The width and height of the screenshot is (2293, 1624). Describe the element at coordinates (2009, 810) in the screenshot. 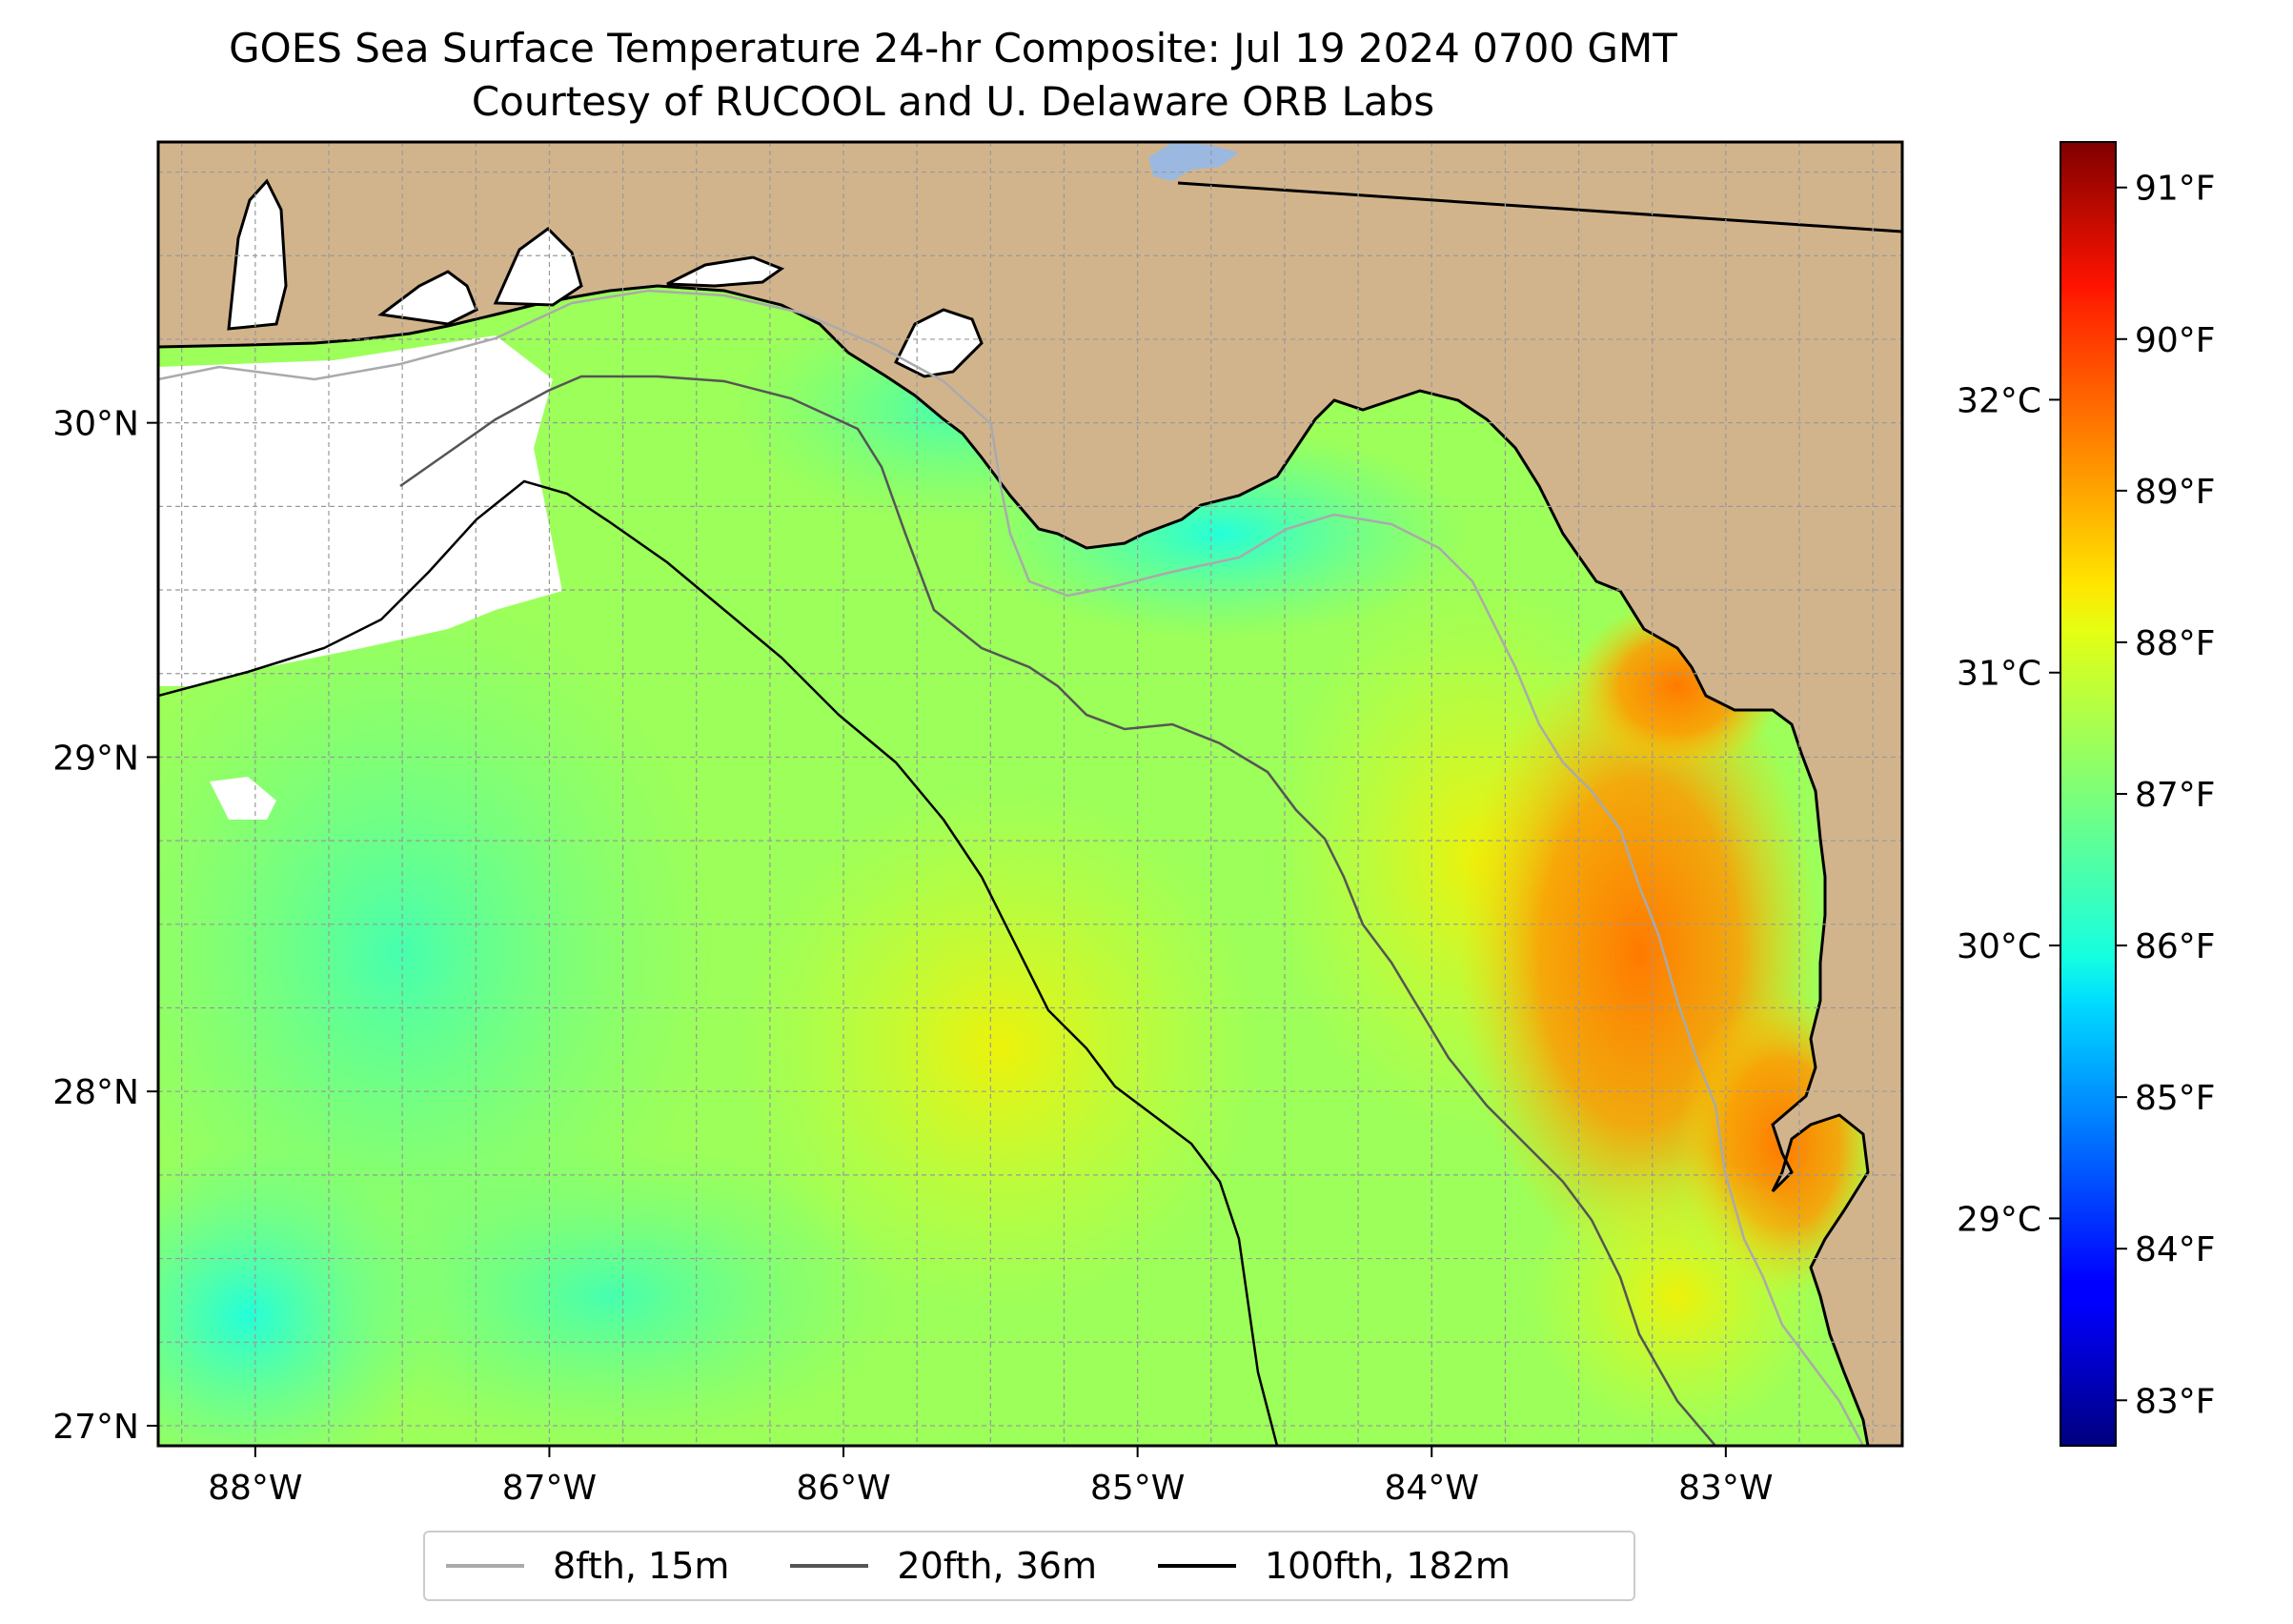

I see `colorbar-c-ticks: 29°C 30°C 31°C 32°C` at that location.